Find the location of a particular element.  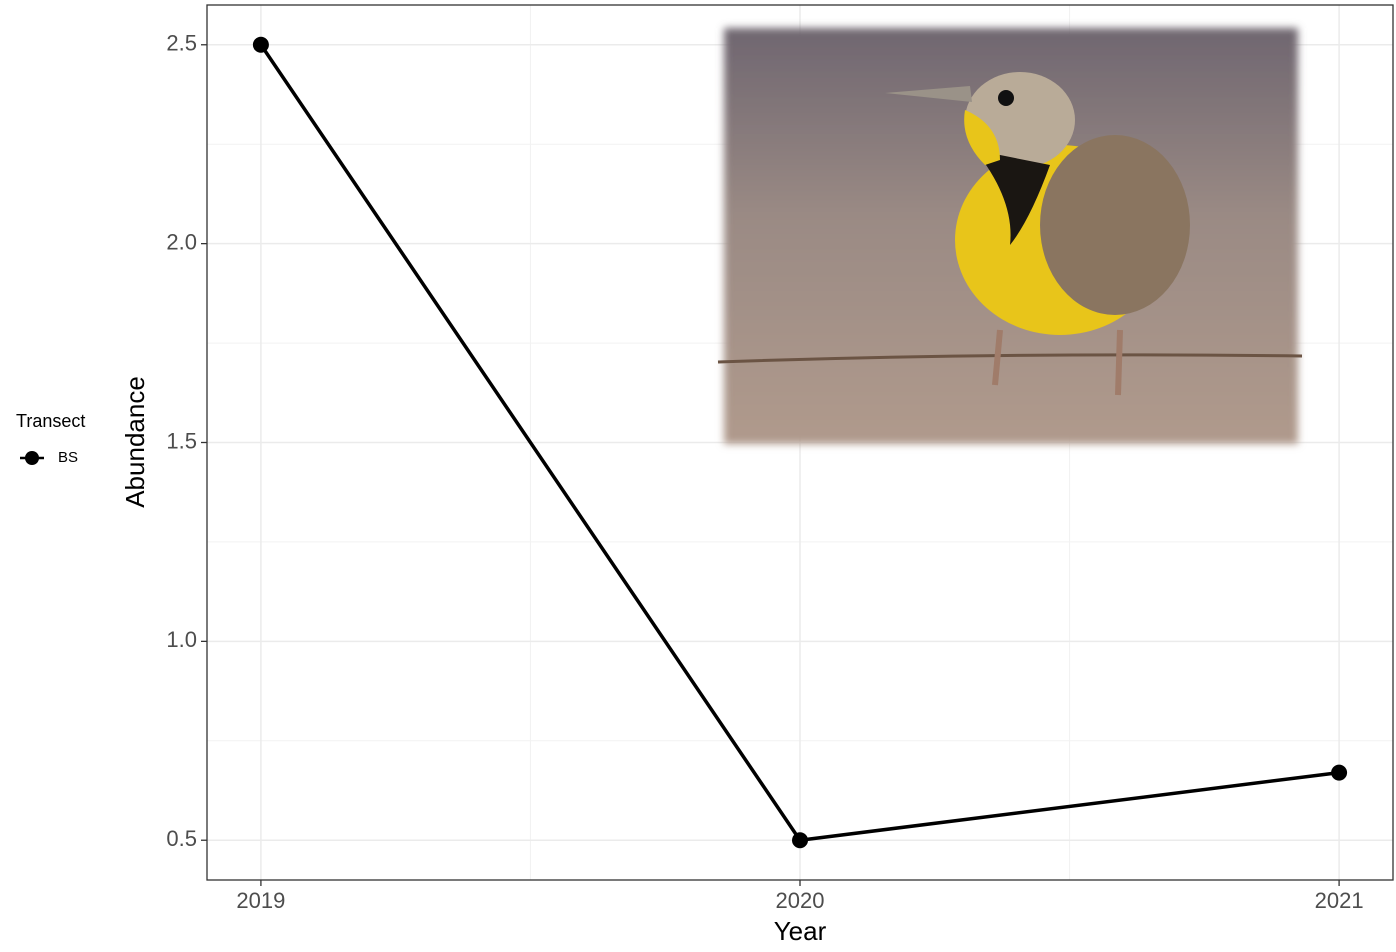

x-axis-label: Year is located at coordinates (800, 931).